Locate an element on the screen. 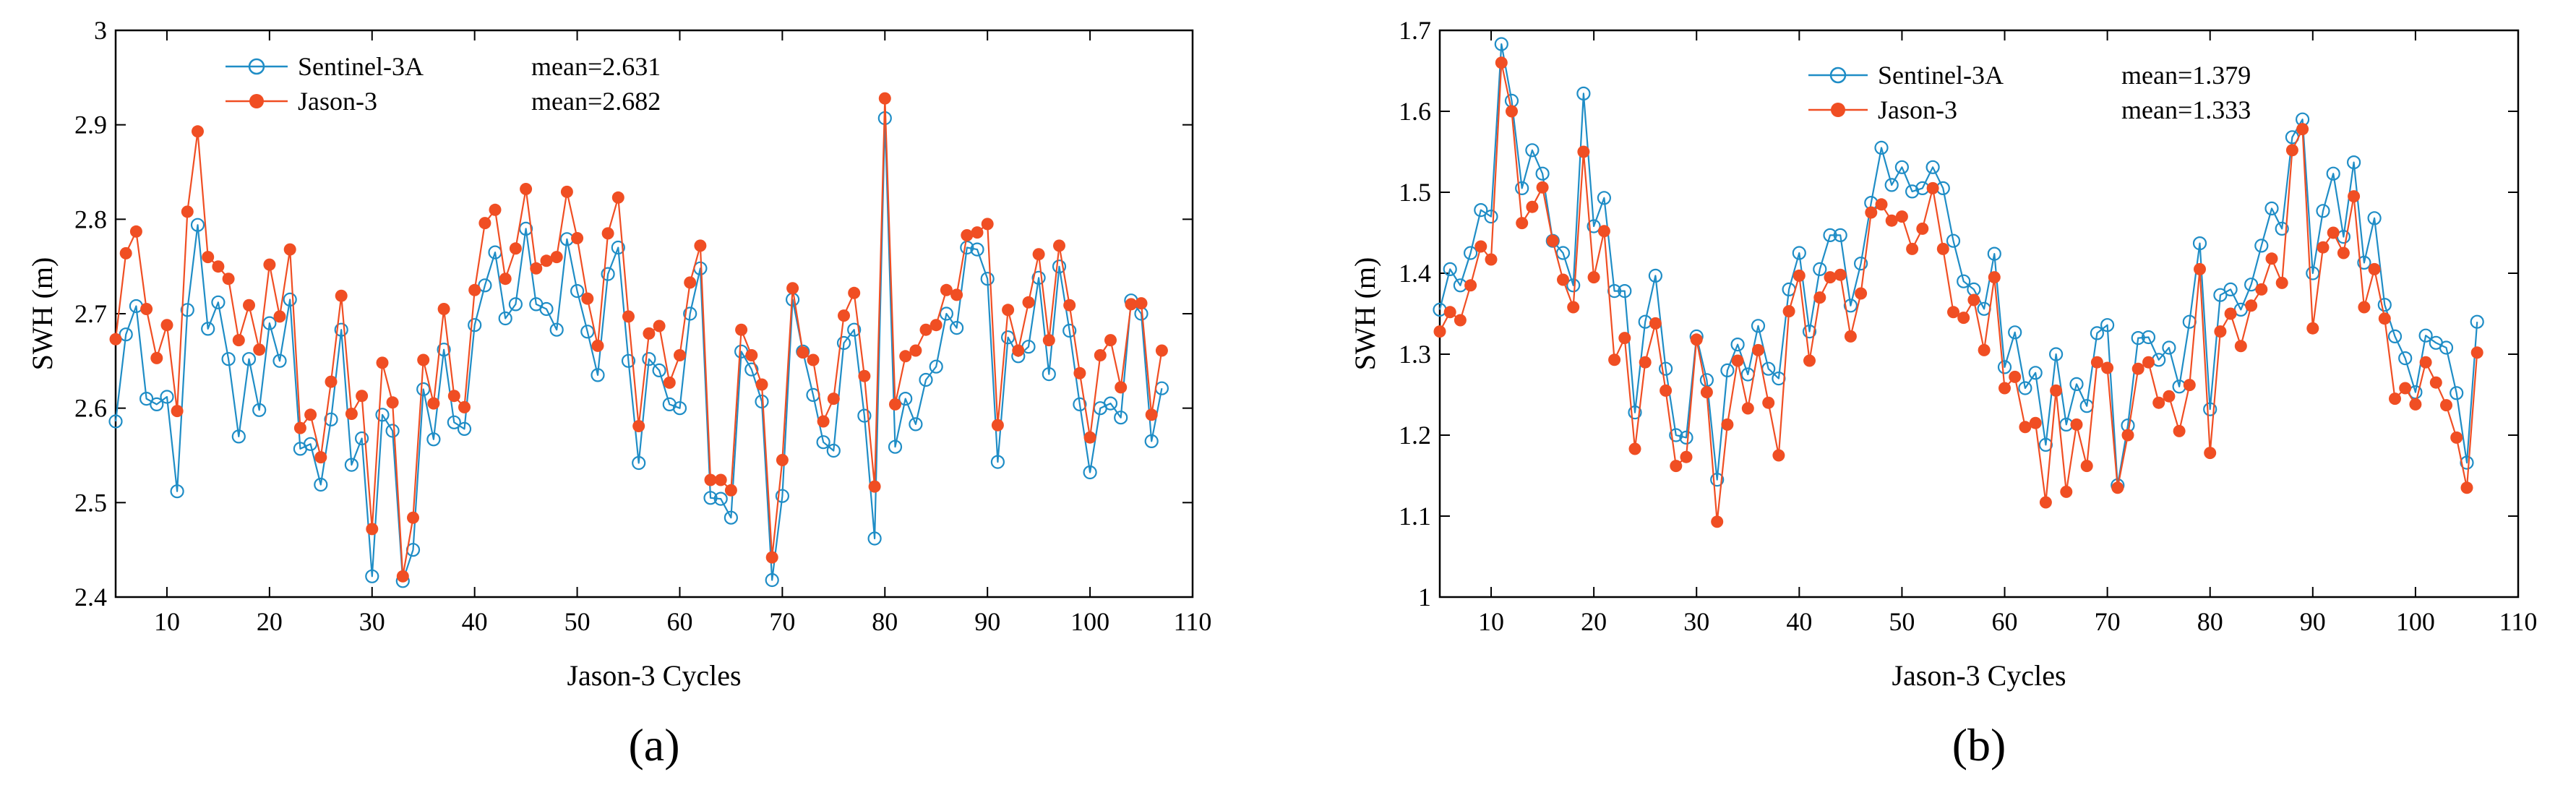 The width and height of the screenshot is (2576, 798). panel-label-b: (b) is located at coordinates (1979, 745).